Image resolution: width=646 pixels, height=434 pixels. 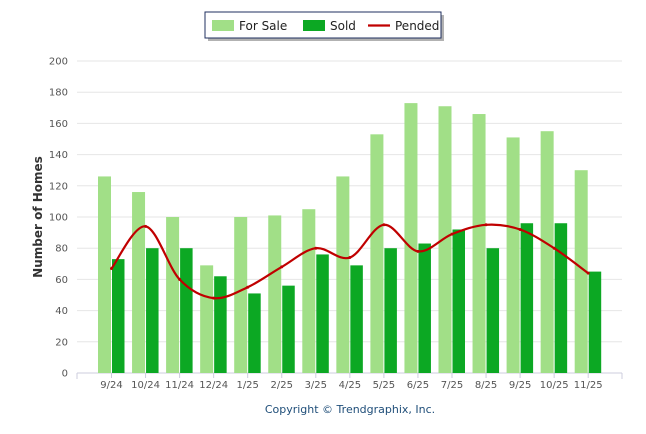 I want to click on x-tick-label: 10/25, so click(x=554, y=385).